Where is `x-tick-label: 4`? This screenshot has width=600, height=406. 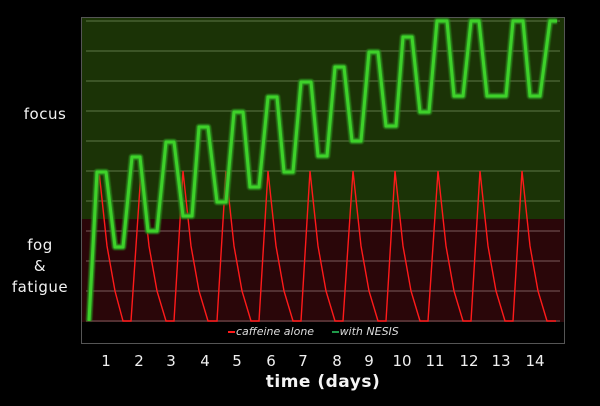
x-tick-label: 4 is located at coordinates (205, 361).